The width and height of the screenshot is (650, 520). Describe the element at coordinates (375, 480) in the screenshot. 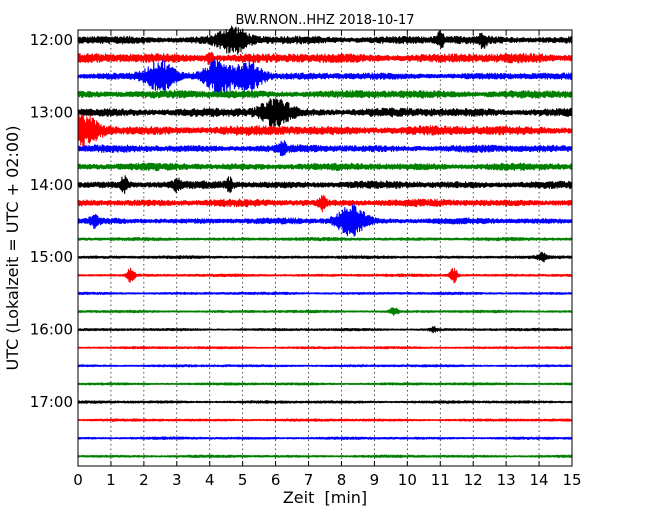

I see `x-tick-label: 9` at that location.